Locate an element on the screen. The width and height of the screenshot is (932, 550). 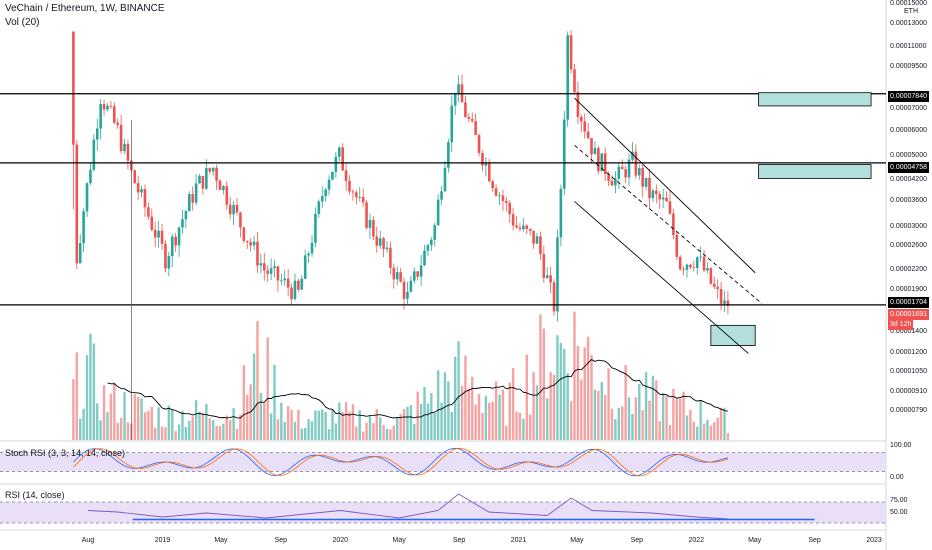
rsi-band is located at coordinates (443, 512).